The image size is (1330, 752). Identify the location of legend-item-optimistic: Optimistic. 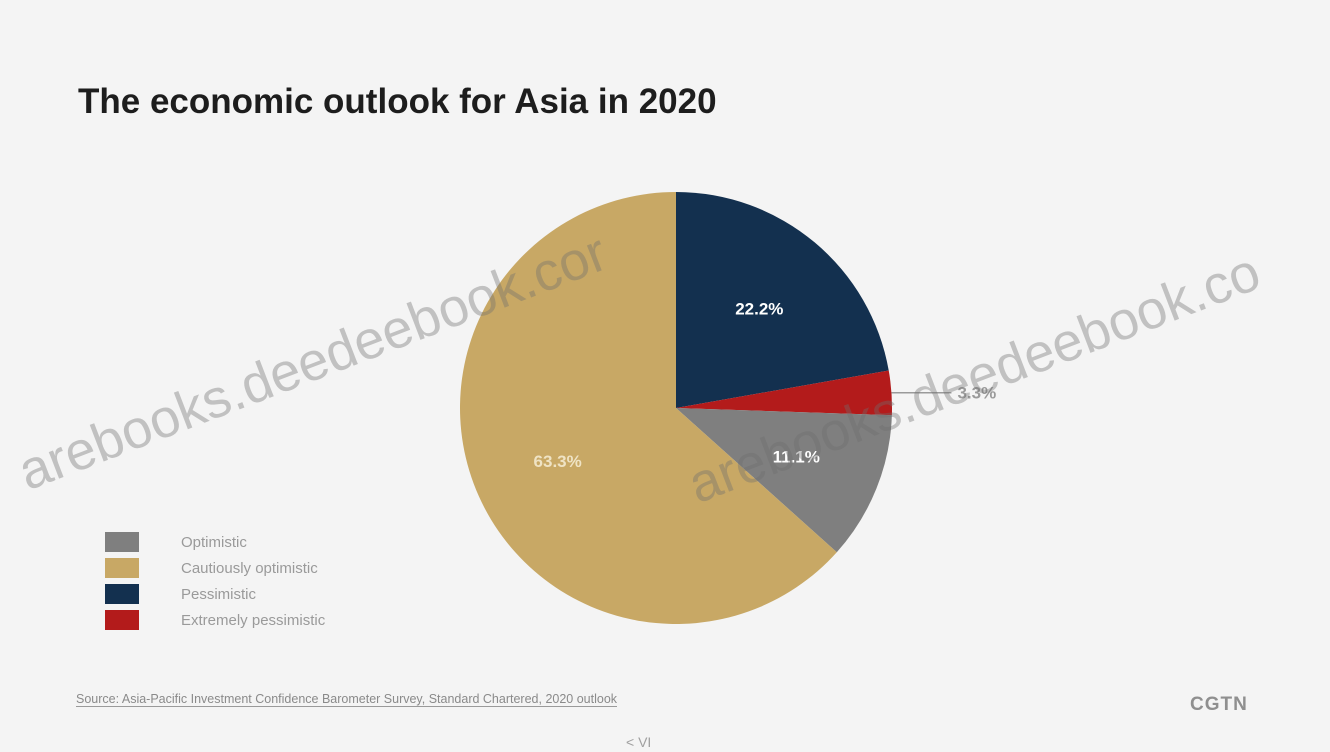
(215, 542).